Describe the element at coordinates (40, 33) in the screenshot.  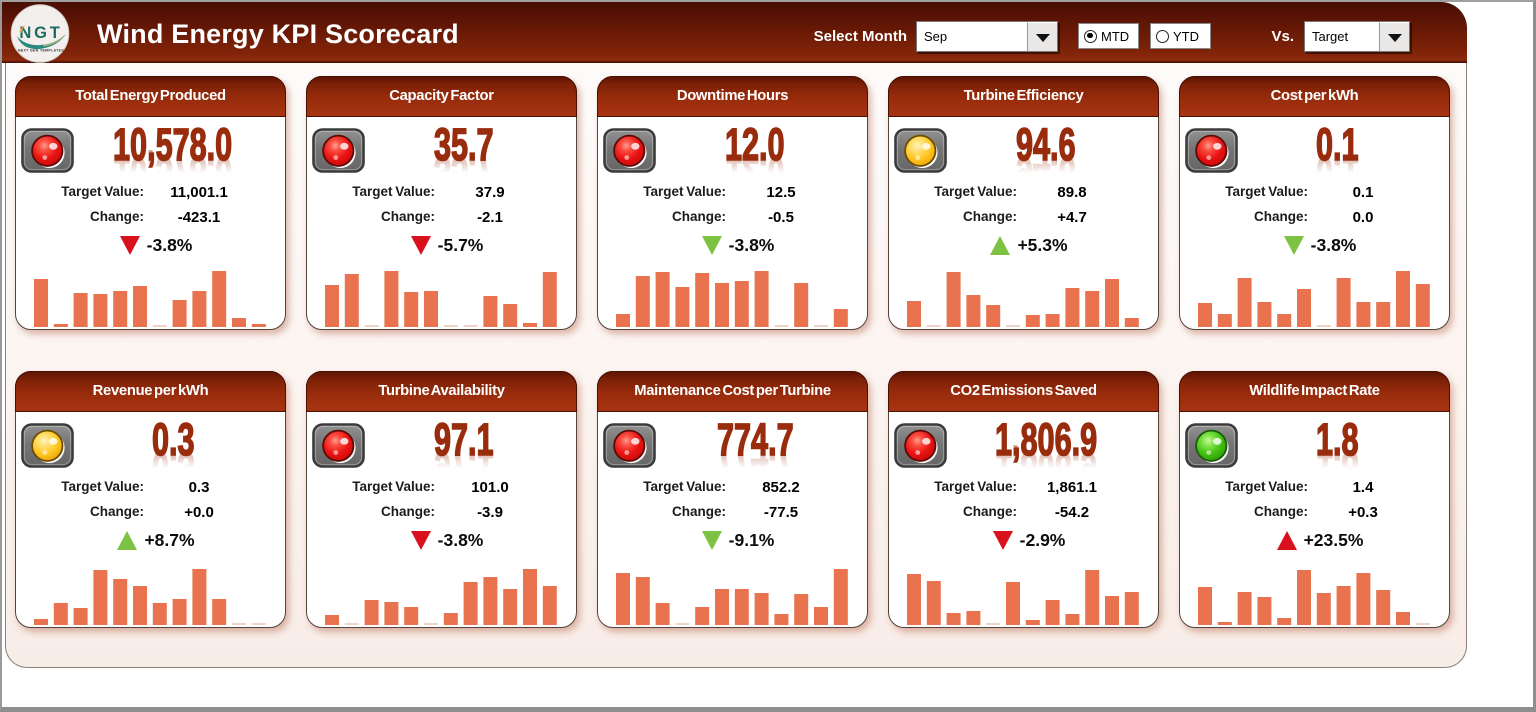
I see `svg-text: NGT` at that location.